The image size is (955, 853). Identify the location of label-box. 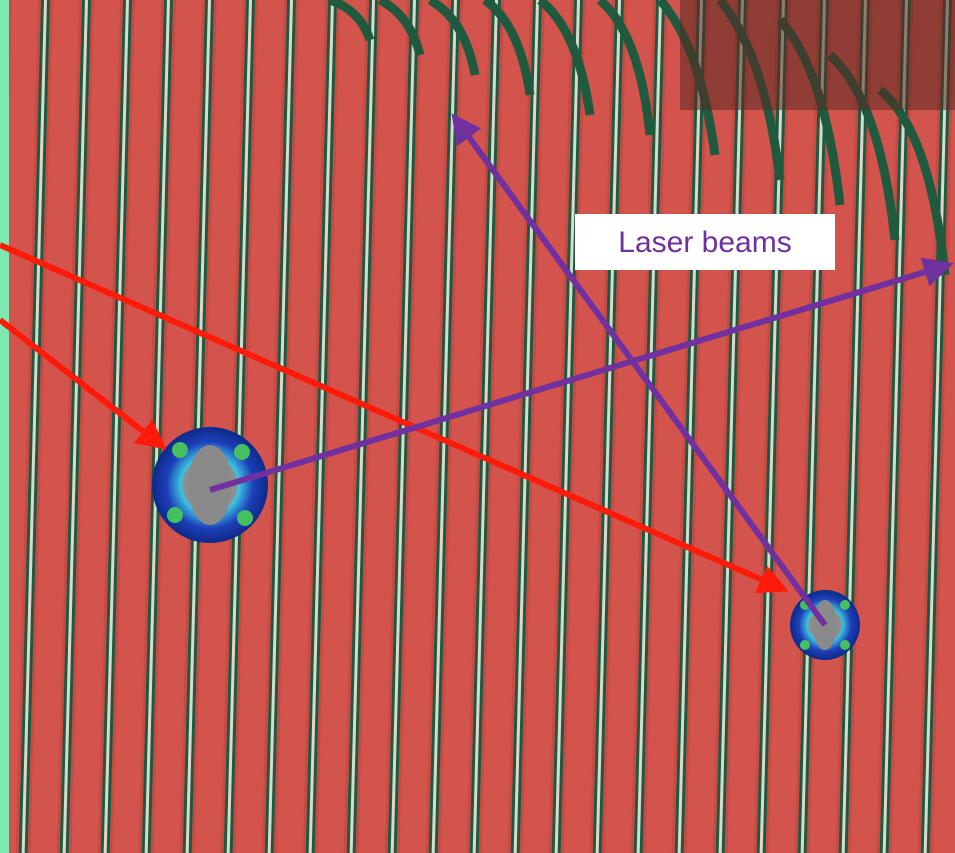
(705, 242).